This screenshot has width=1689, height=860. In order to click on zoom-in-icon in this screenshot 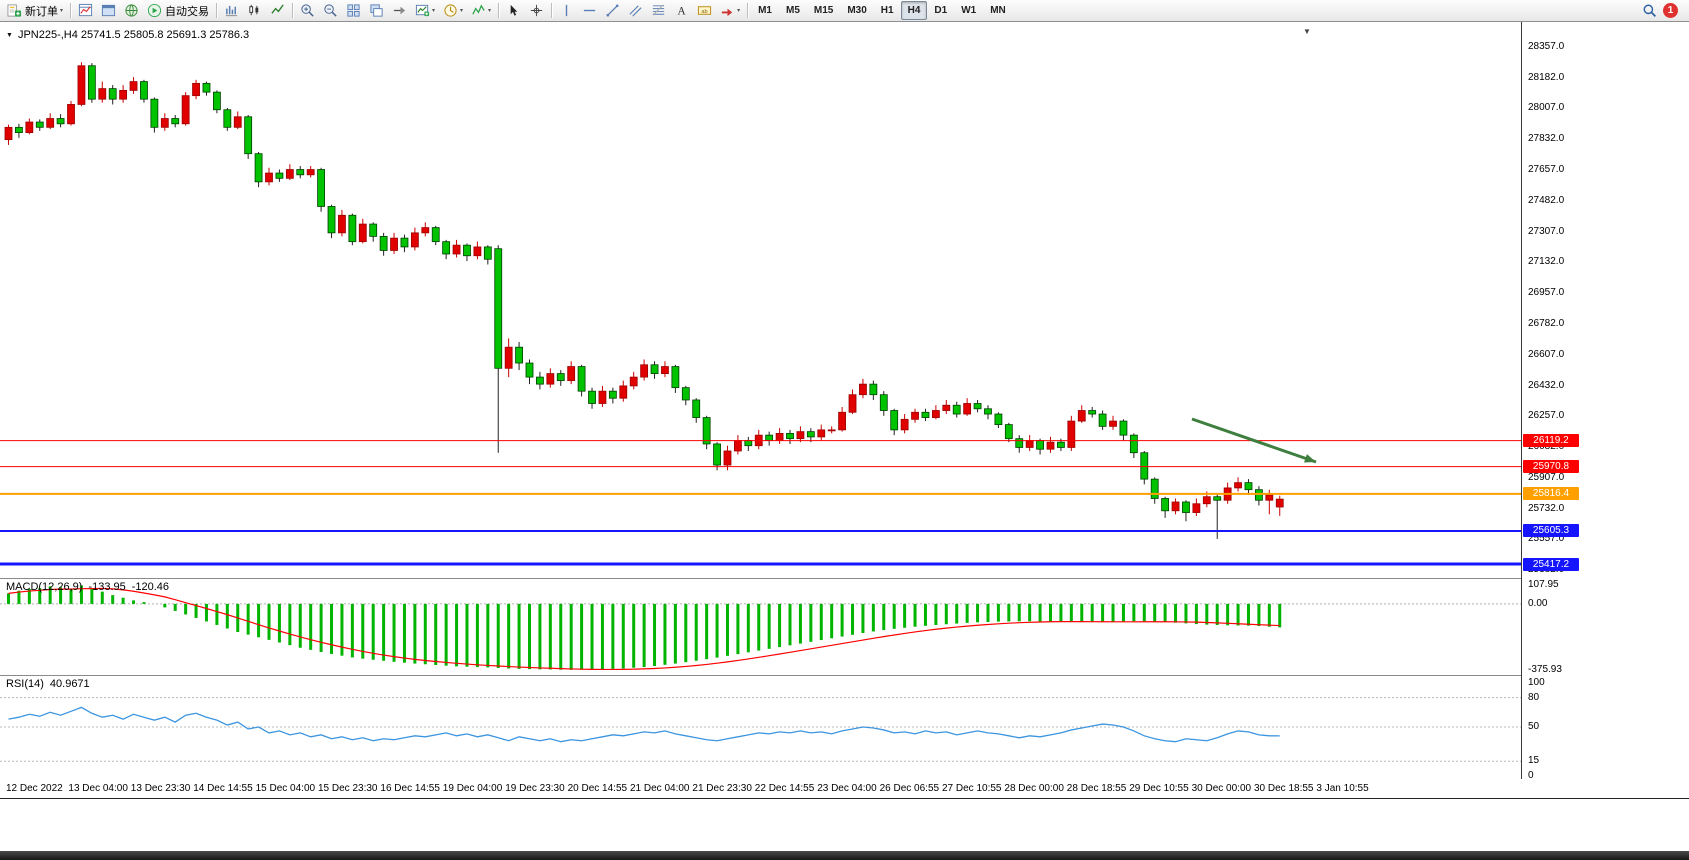, I will do `click(307, 10)`.